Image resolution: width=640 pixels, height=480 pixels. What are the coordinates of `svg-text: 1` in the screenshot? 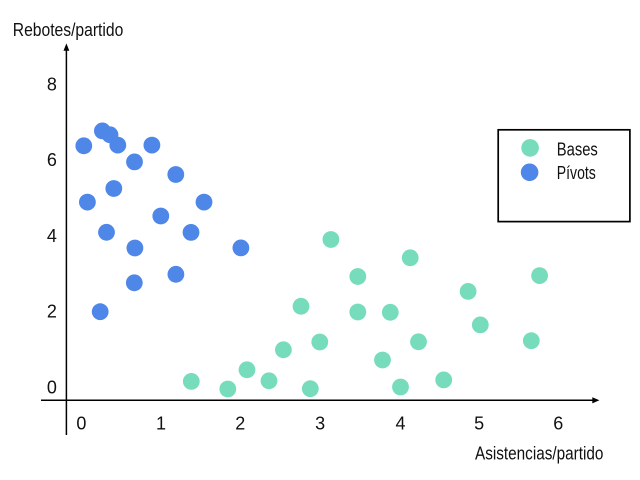 It's located at (161, 423).